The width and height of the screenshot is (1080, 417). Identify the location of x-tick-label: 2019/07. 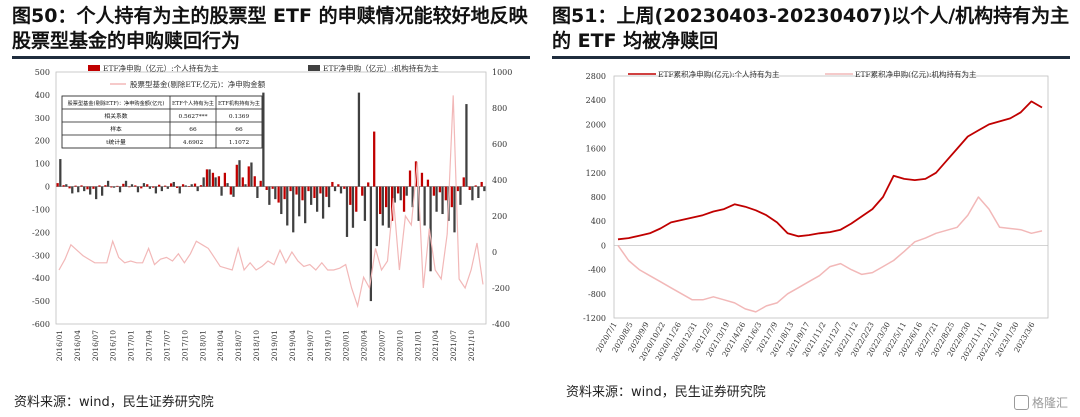
(310, 345).